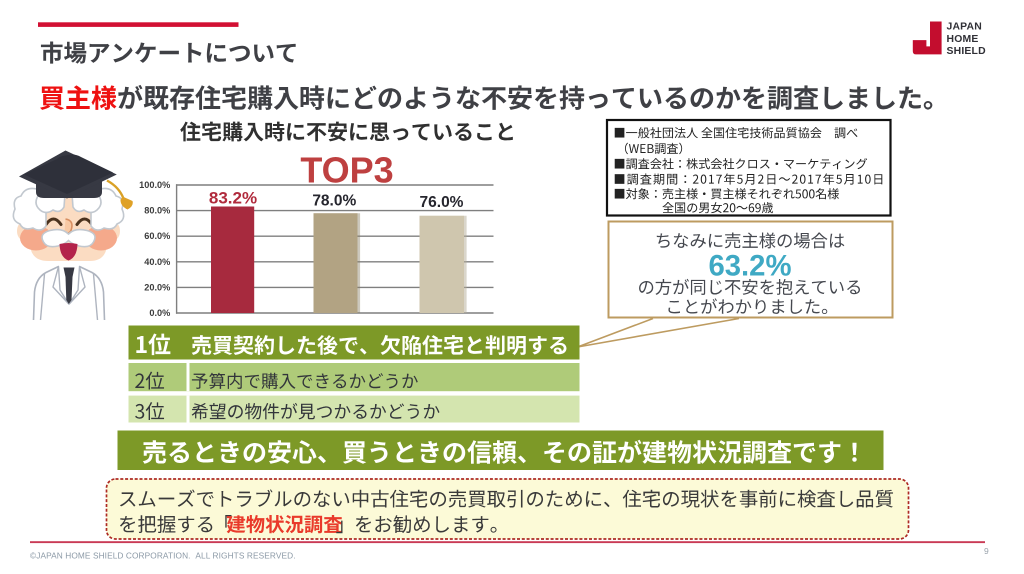 Image resolution: width=1024 pixels, height=574 pixels. I want to click on svg-text: 80.0%, so click(157, 211).